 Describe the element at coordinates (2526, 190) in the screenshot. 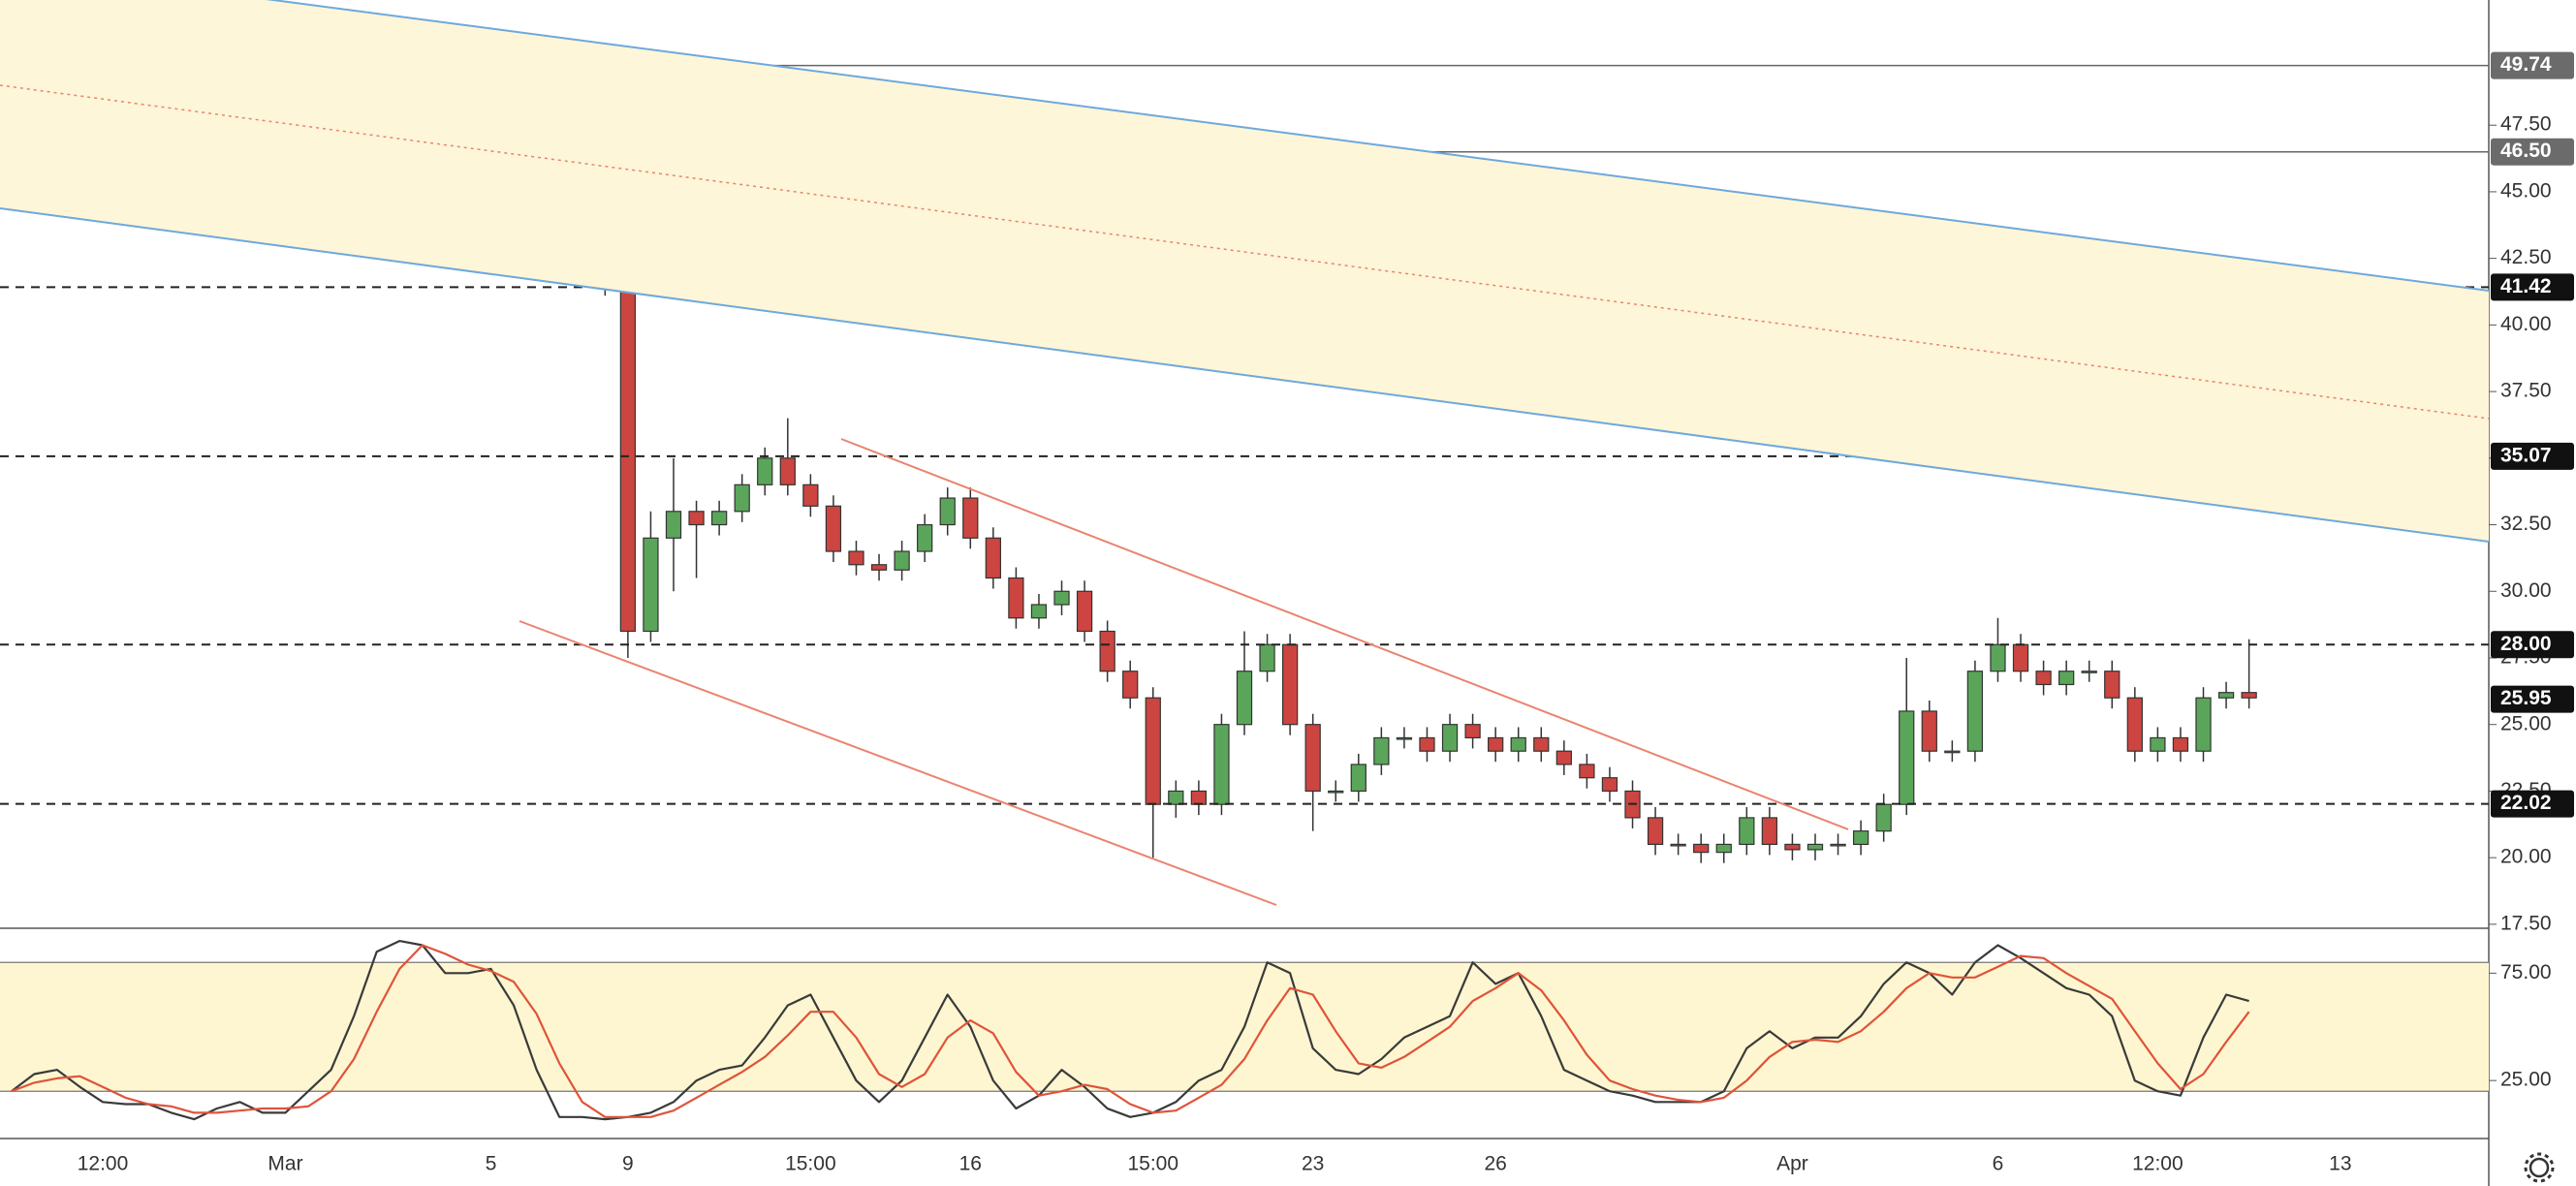

I see `y-tick-label: 45.00` at that location.